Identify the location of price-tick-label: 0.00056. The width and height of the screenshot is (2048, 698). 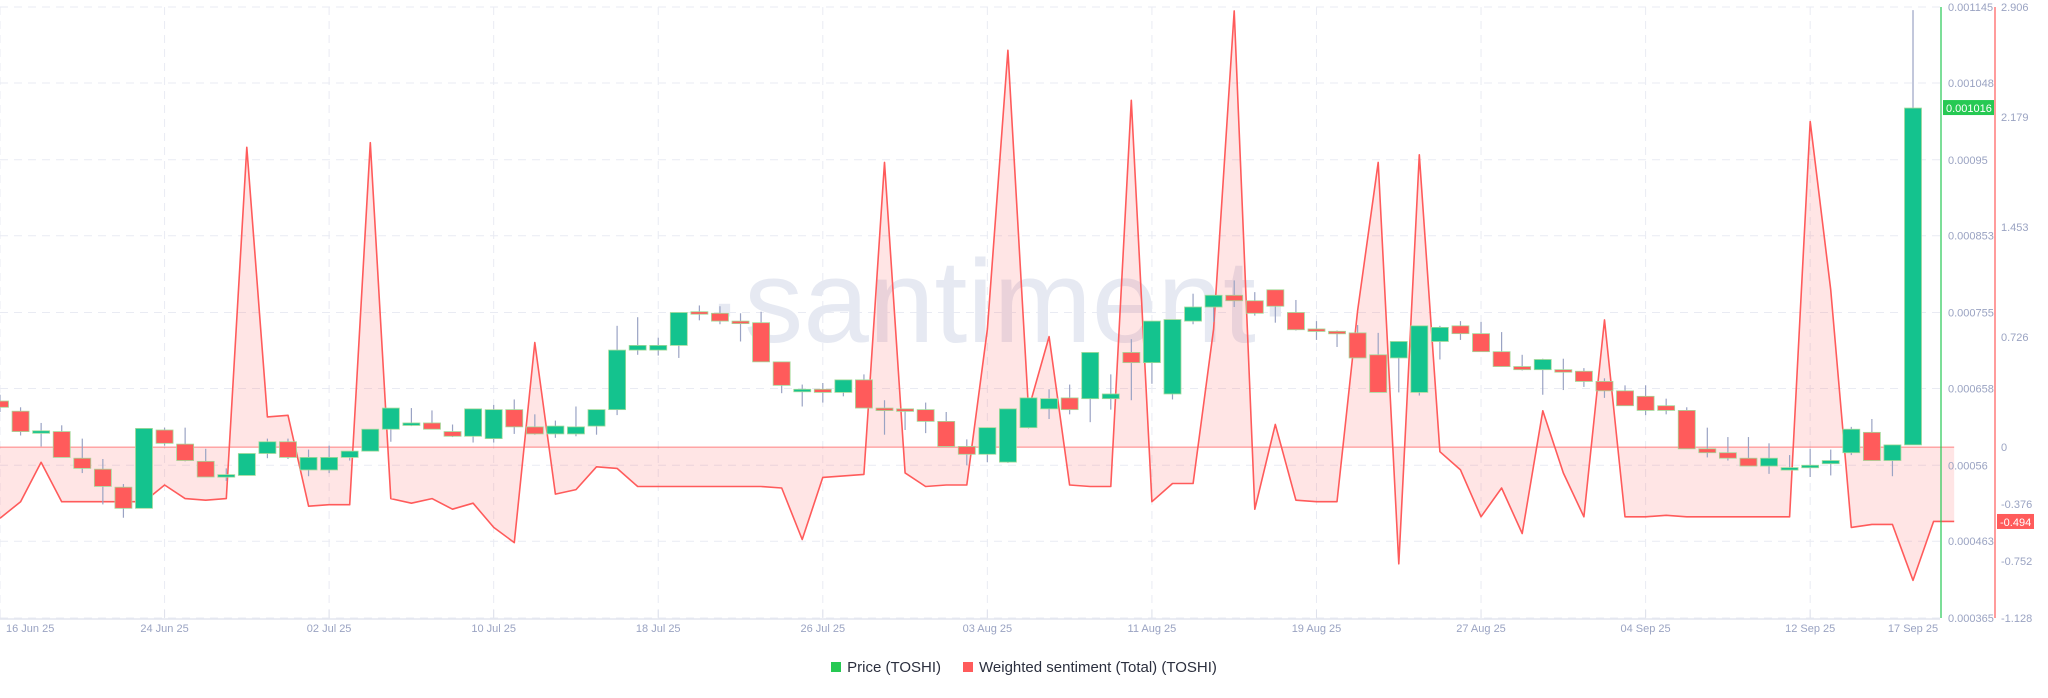
(1968, 466).